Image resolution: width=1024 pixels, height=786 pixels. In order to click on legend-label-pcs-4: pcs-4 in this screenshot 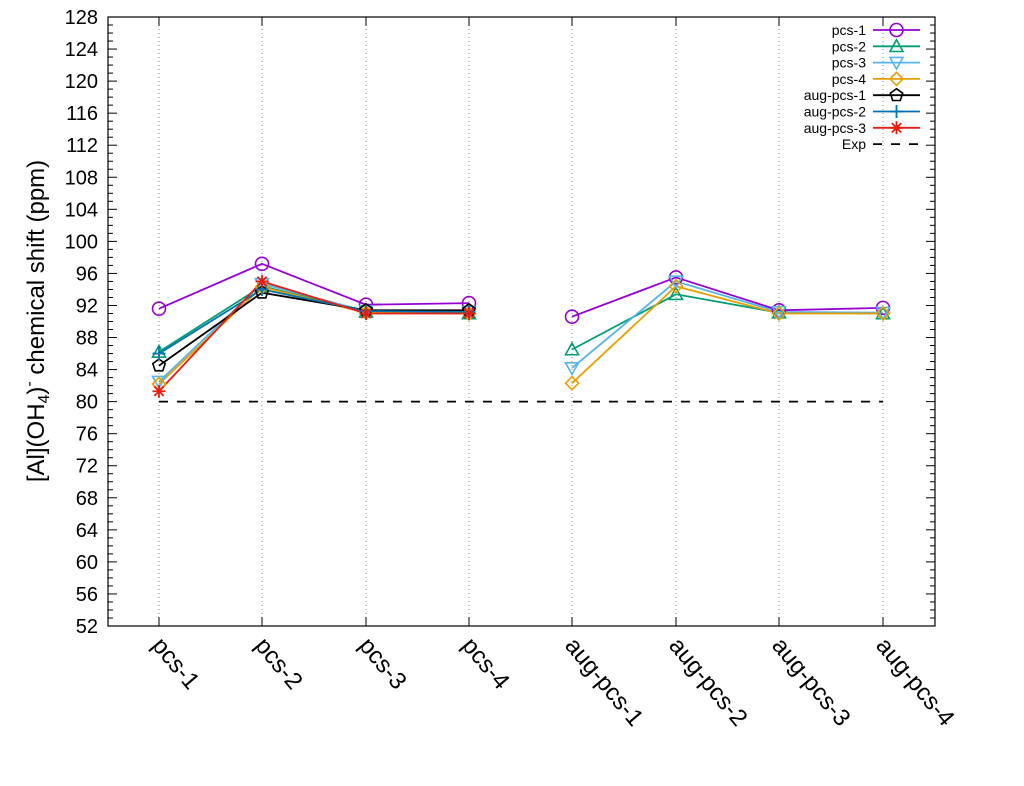, I will do `click(849, 79)`.